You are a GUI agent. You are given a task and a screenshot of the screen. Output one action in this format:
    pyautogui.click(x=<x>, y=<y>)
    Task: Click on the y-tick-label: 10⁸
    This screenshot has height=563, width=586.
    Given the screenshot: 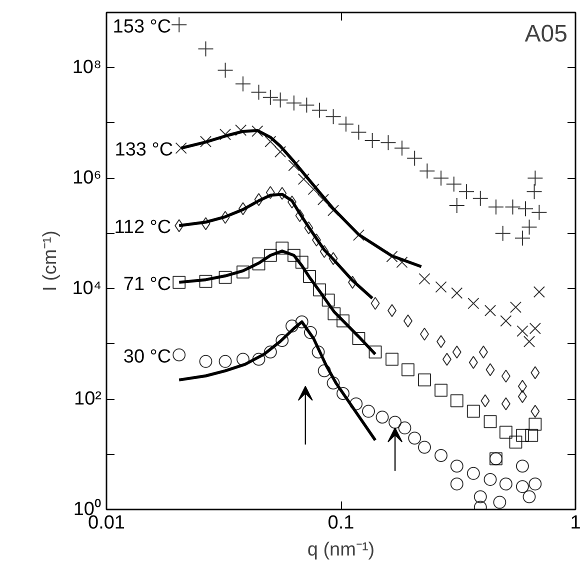 What is the action you would take?
    pyautogui.click(x=87, y=67)
    